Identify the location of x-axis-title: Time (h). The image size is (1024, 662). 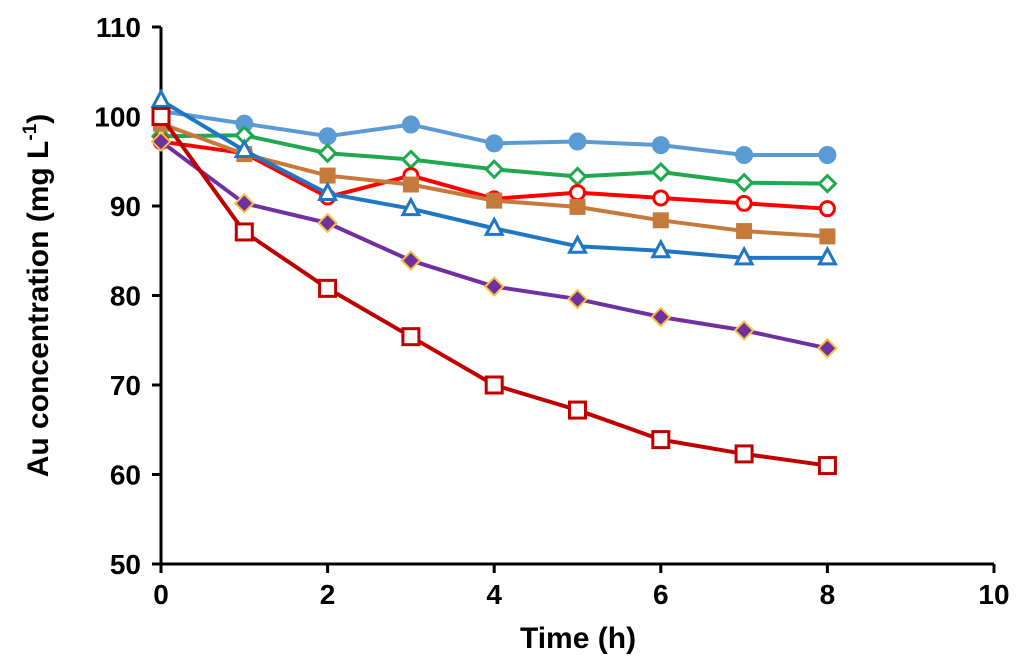
(578, 638).